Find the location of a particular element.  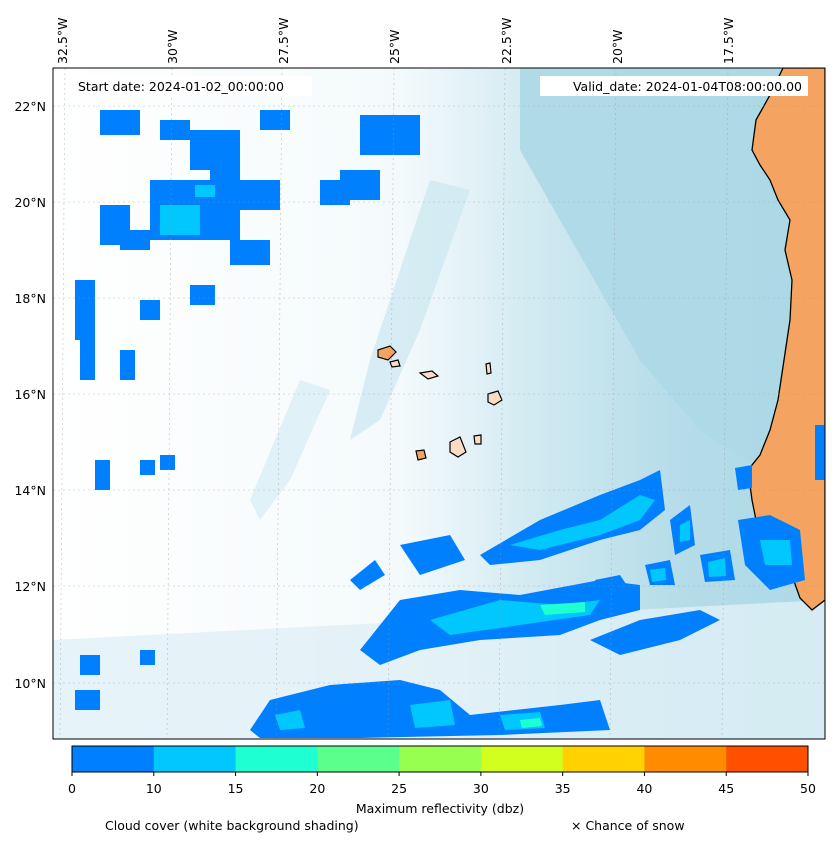

colorbar-frame is located at coordinates (440, 759).